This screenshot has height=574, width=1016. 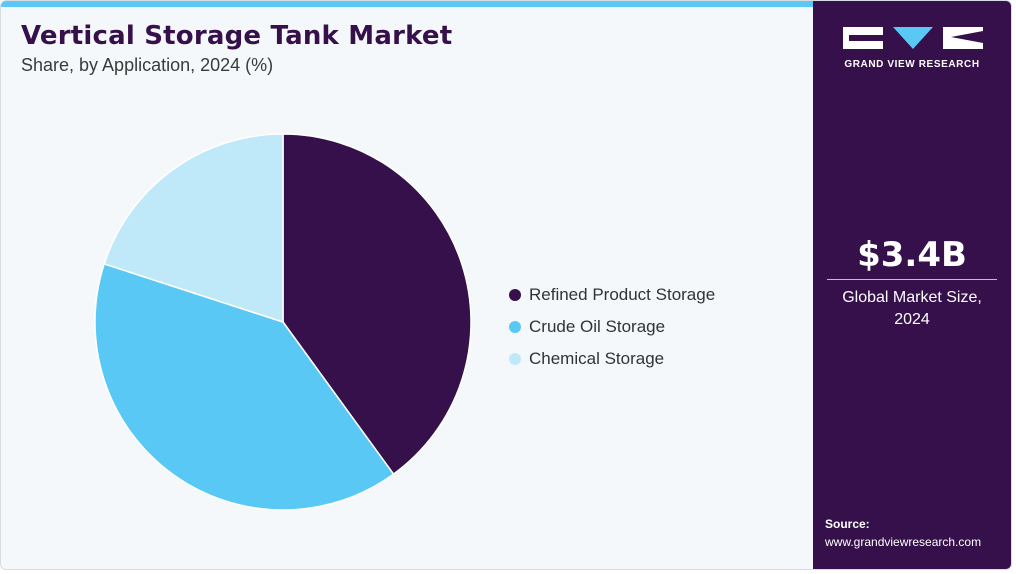 What do you see at coordinates (244, 386) in the screenshot?
I see `pie-slice-crude-oil-storage` at bounding box center [244, 386].